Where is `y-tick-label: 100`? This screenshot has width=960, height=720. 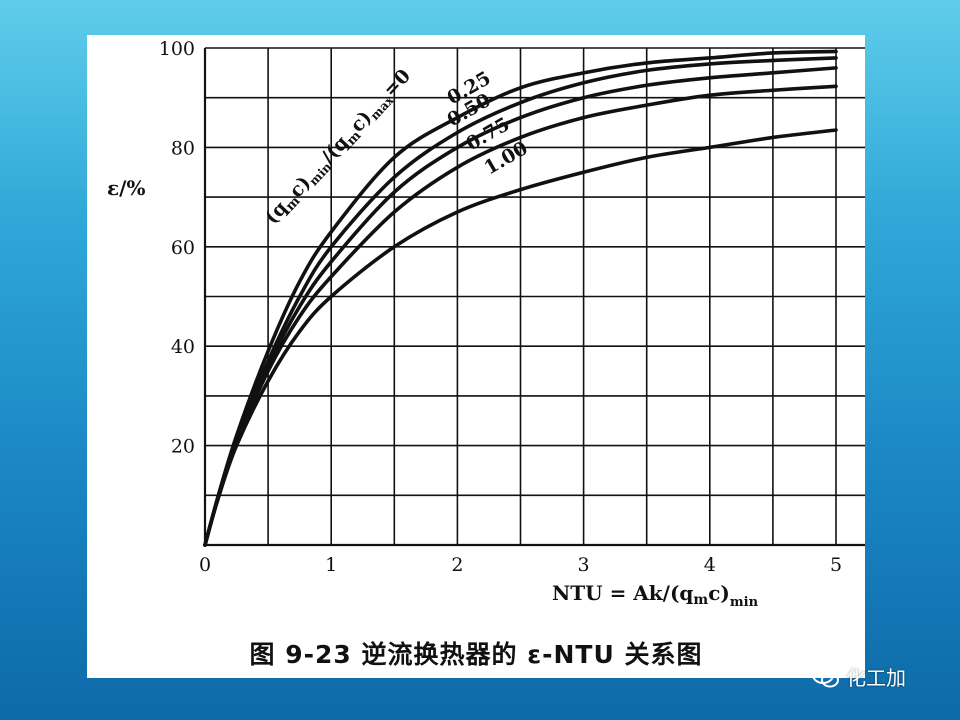
y-tick-label: 100 is located at coordinates (177, 49).